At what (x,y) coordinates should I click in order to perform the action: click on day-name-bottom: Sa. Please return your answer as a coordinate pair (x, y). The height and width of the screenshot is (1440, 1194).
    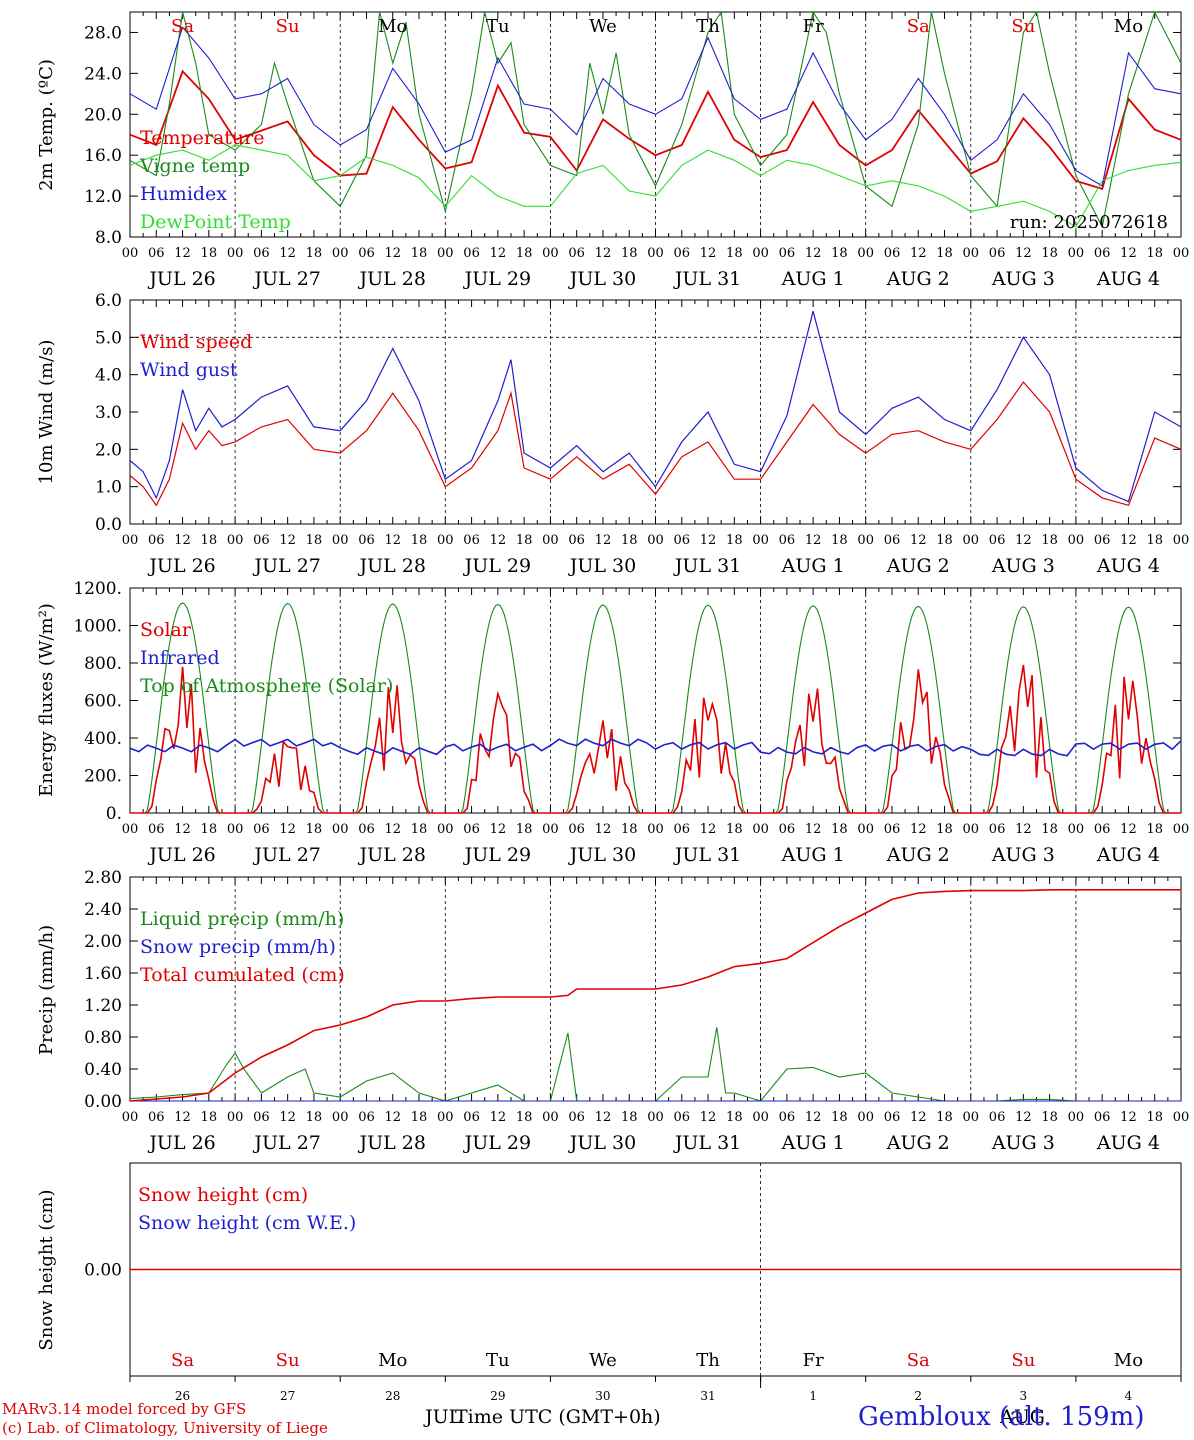
    Looking at the image, I should click on (918, 1360).